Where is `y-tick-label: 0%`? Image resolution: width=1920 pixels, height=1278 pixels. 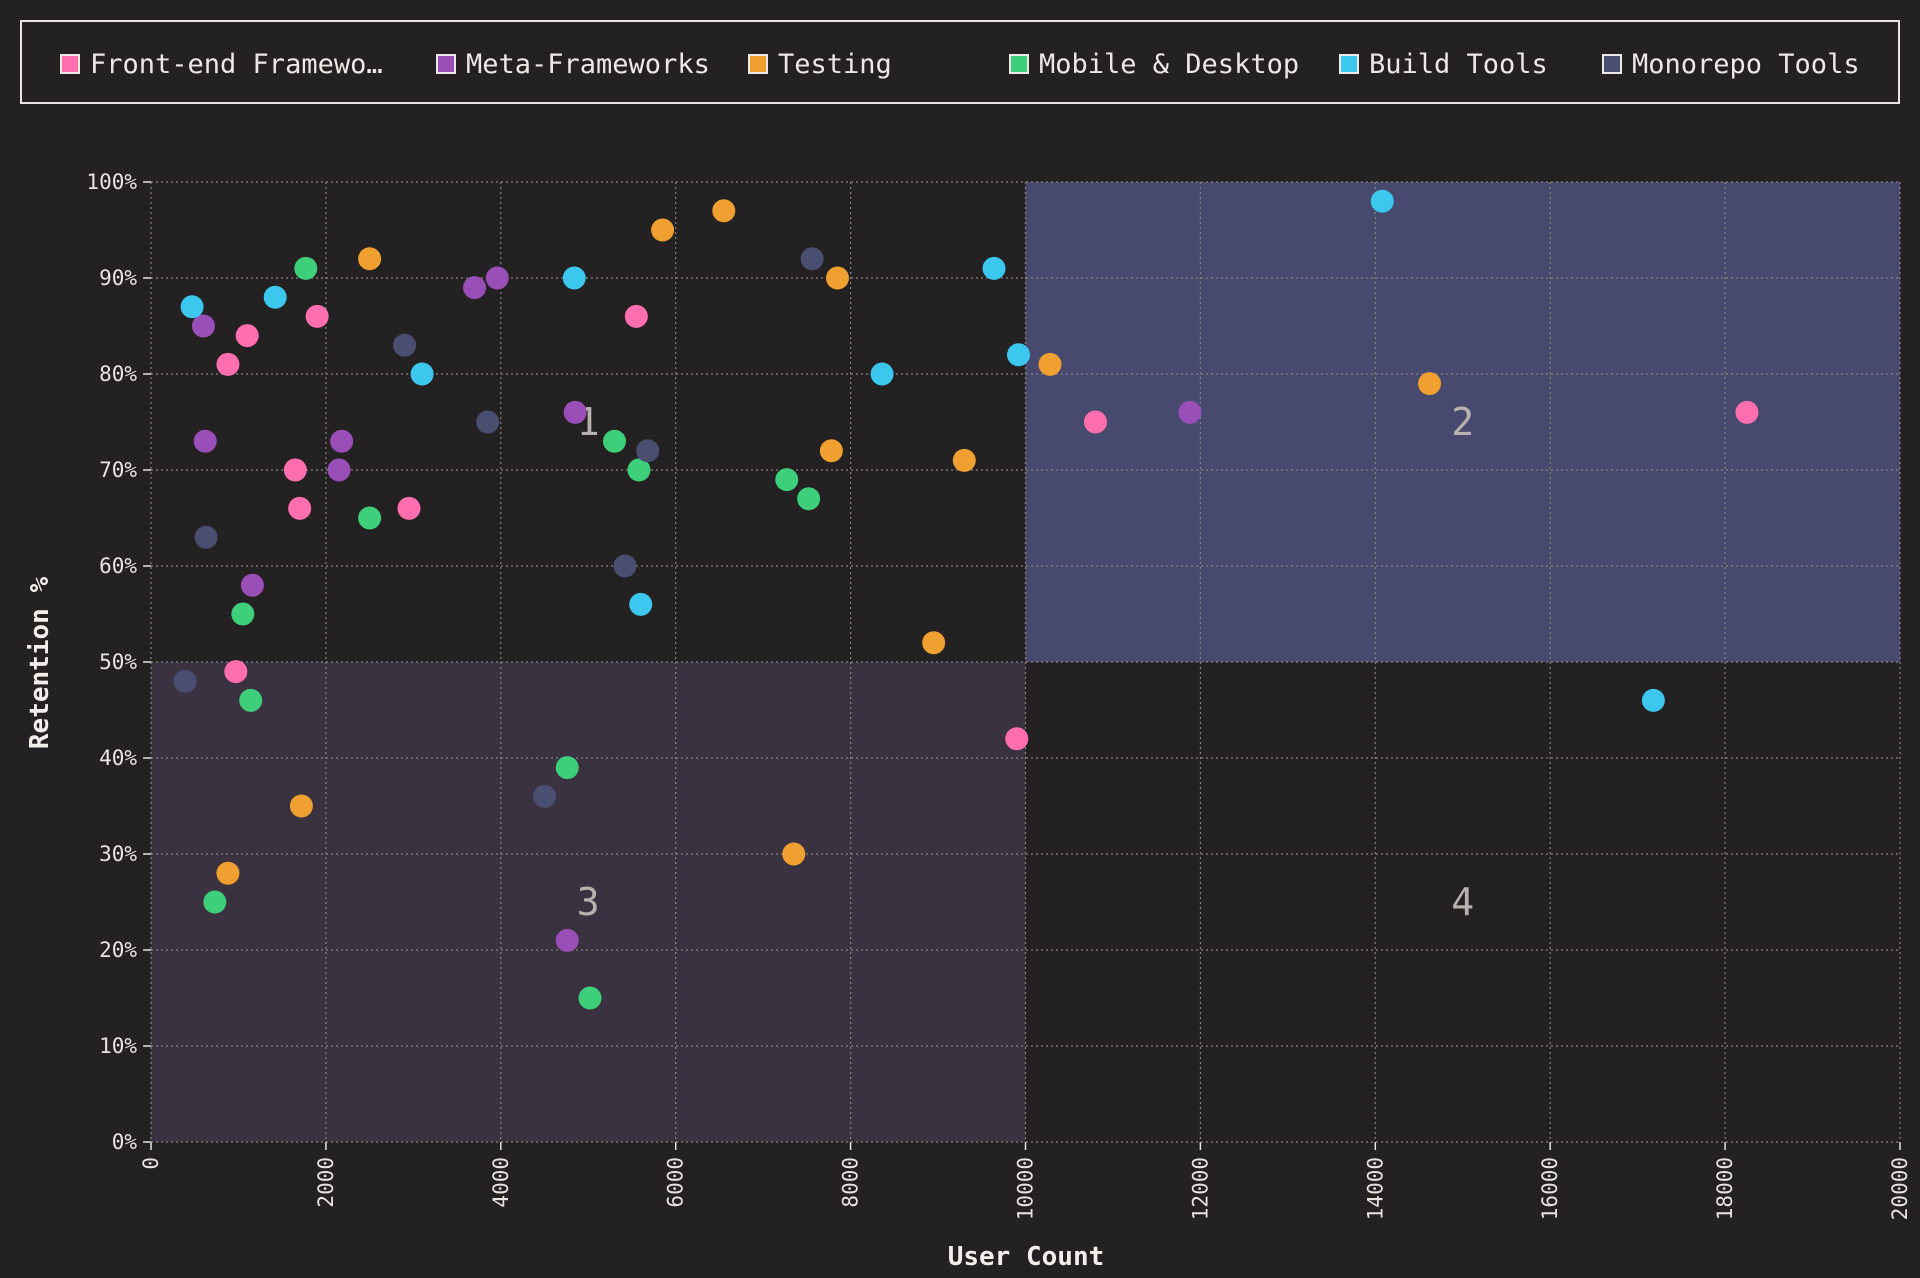
y-tick-label: 0% is located at coordinates (125, 1142).